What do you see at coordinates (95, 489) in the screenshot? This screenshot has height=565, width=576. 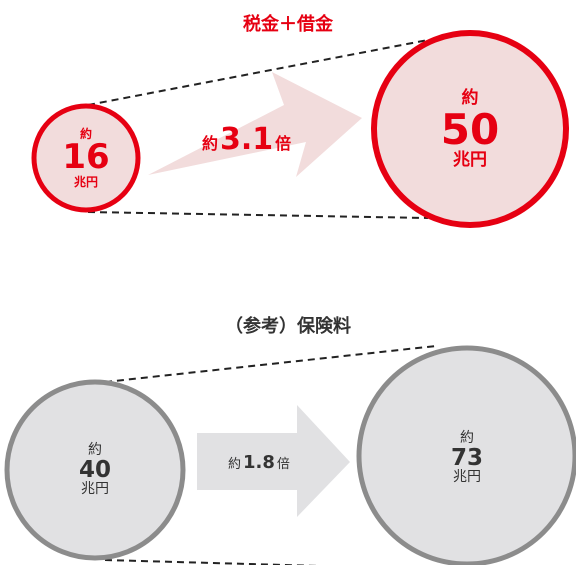 I see `bottom-left-unit: 兆円` at bounding box center [95, 489].